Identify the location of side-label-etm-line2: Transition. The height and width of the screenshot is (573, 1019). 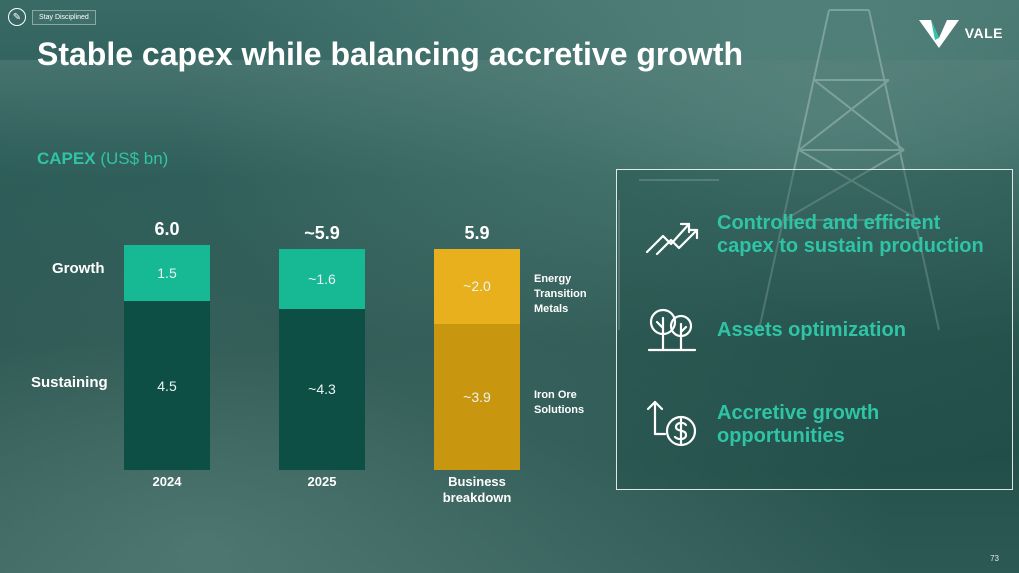
(560, 294).